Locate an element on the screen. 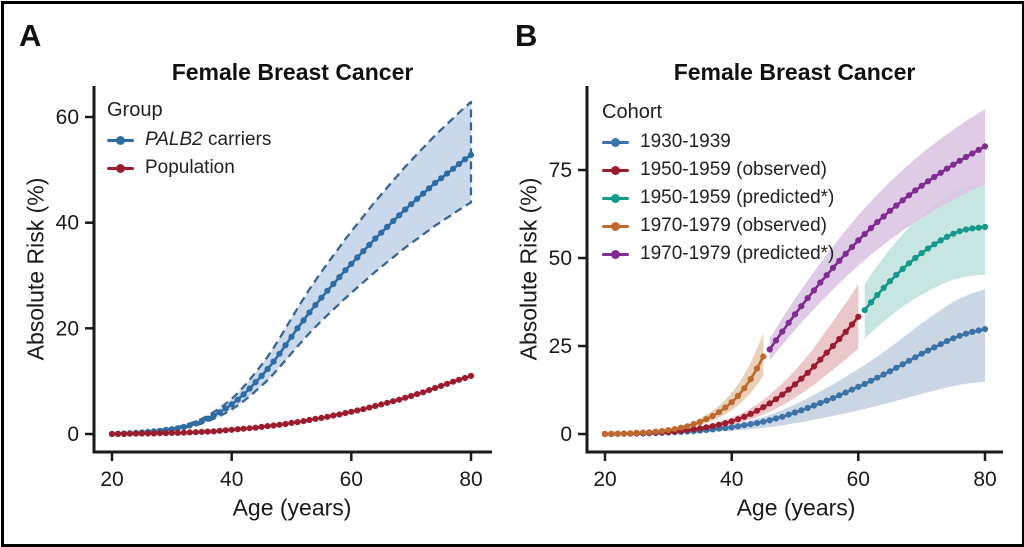 The image size is (1024, 547). panel-a-y-axis-label: Absolute Risk (%) is located at coordinates (35, 269).